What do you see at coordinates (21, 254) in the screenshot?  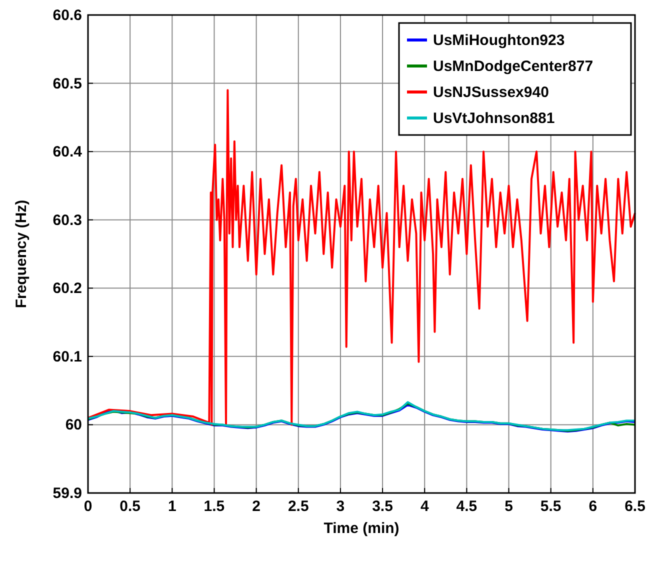 I see `y-axis-title: Frequency (Hz)` at bounding box center [21, 254].